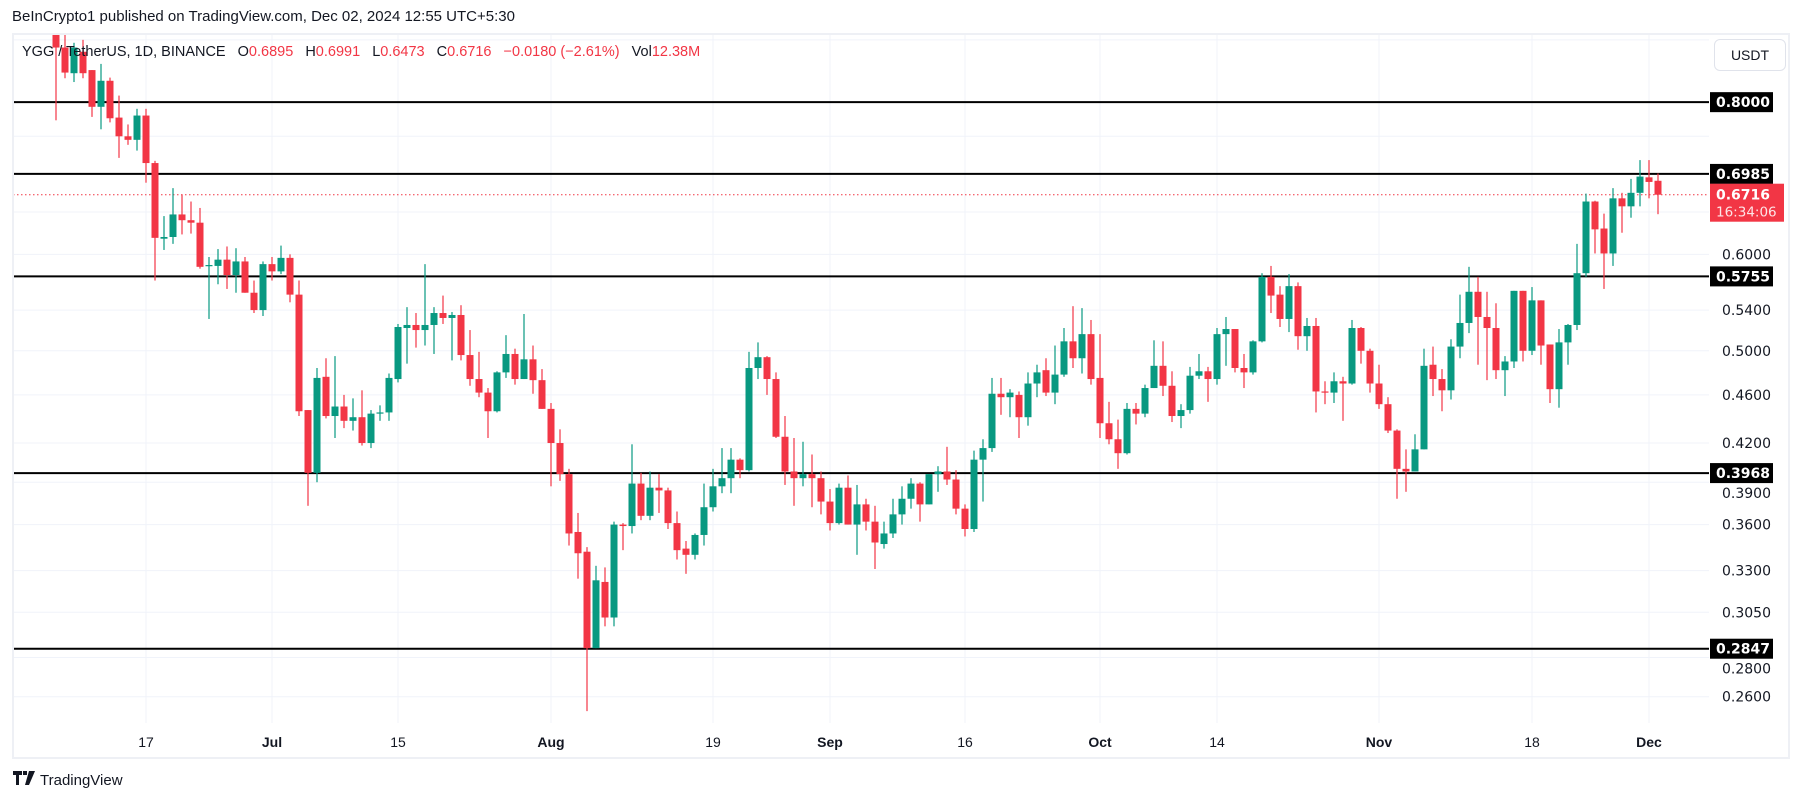 The width and height of the screenshot is (1804, 803). What do you see at coordinates (1743, 650) in the screenshot?
I see `level-price-label: 0.2847` at bounding box center [1743, 650].